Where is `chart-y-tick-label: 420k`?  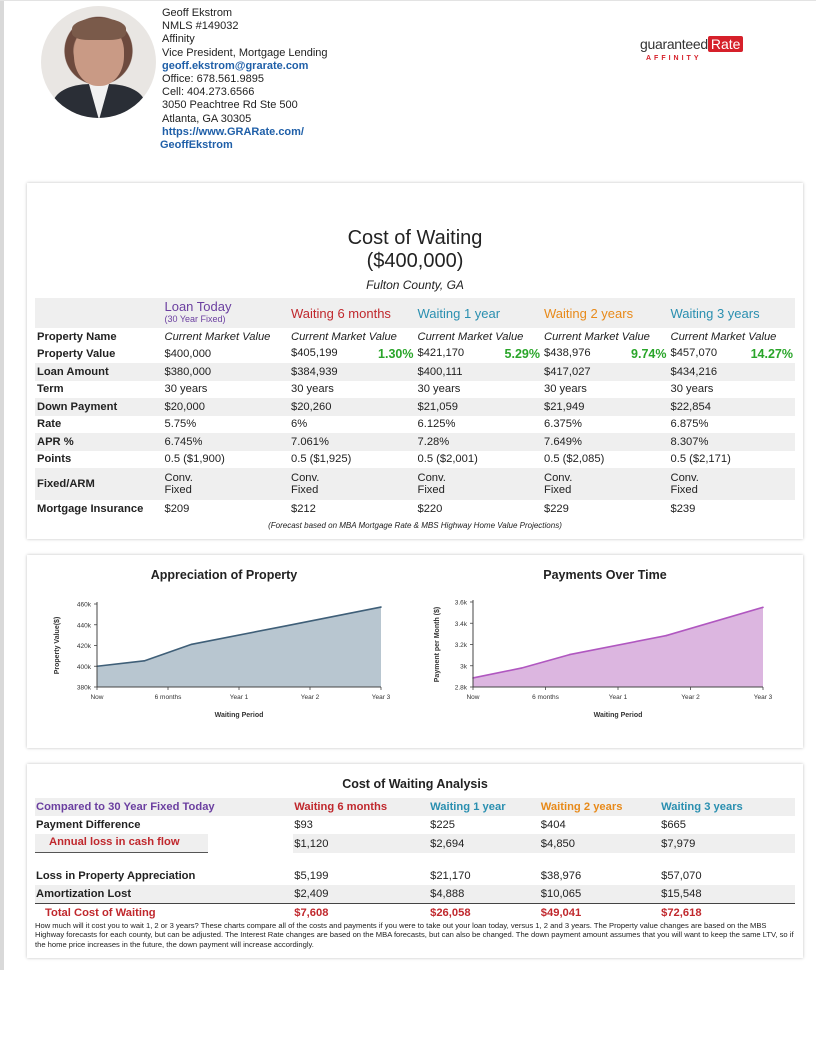 chart-y-tick-label: 420k is located at coordinates (84, 646).